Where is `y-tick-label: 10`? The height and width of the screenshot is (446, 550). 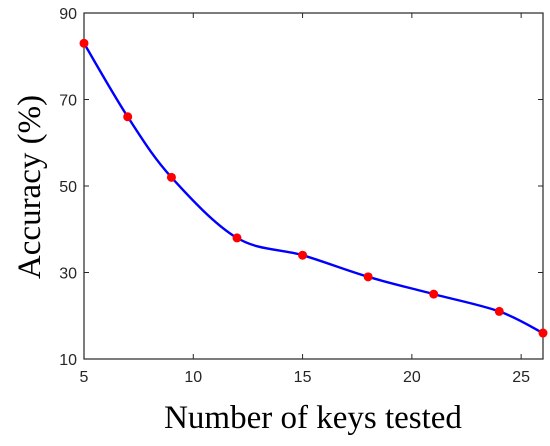
y-tick-label: 10 is located at coordinates (68, 360).